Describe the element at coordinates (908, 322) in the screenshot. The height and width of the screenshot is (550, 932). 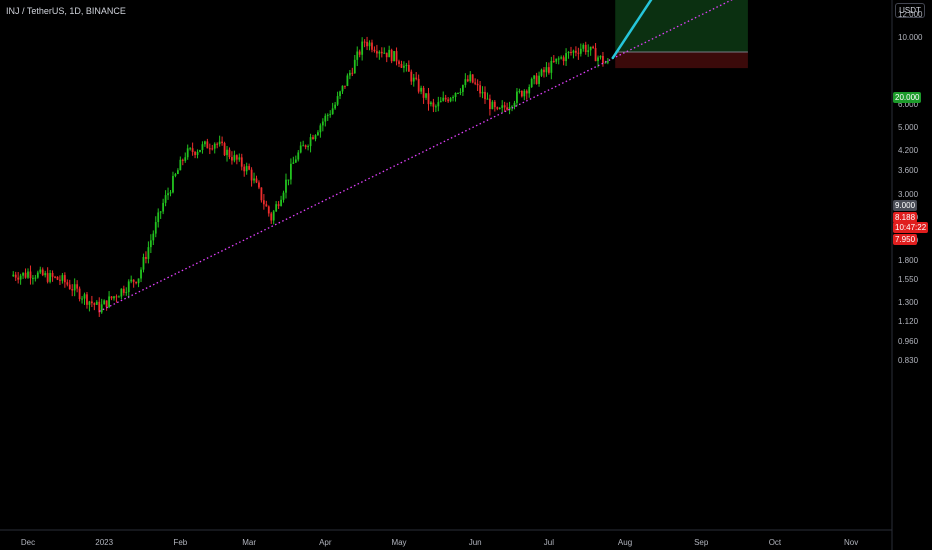
I see `price-tick-label: 1.120` at that location.